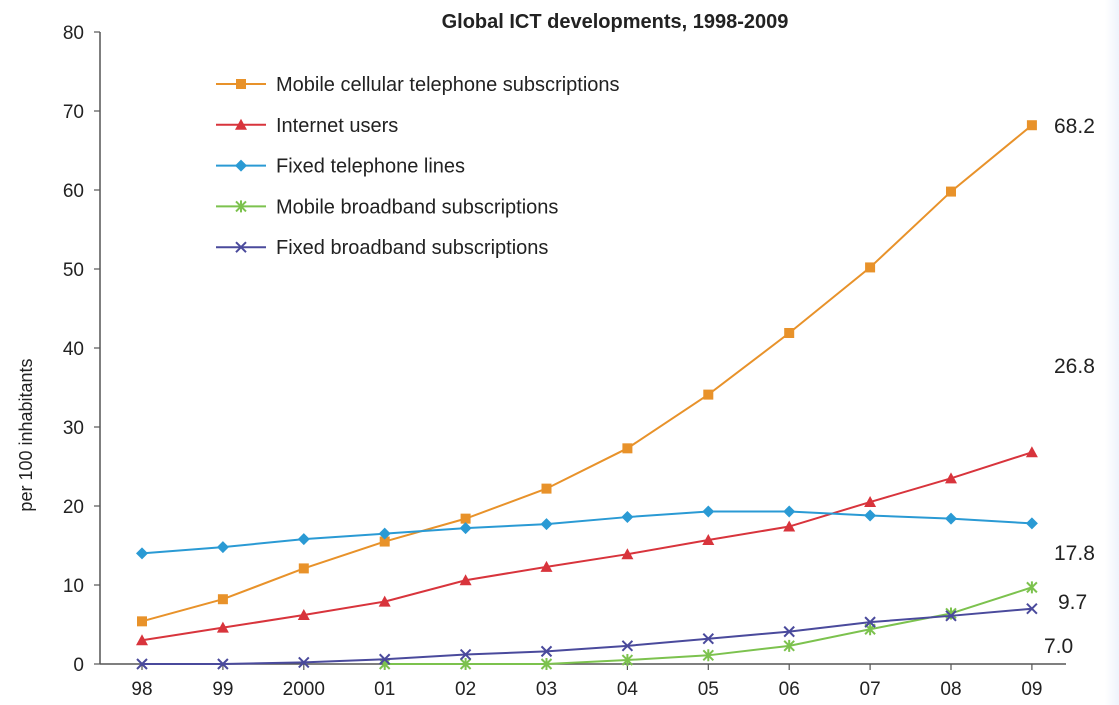 Image resolution: width=1119 pixels, height=705 pixels. I want to click on y-tick-label: 50, so click(73, 270).